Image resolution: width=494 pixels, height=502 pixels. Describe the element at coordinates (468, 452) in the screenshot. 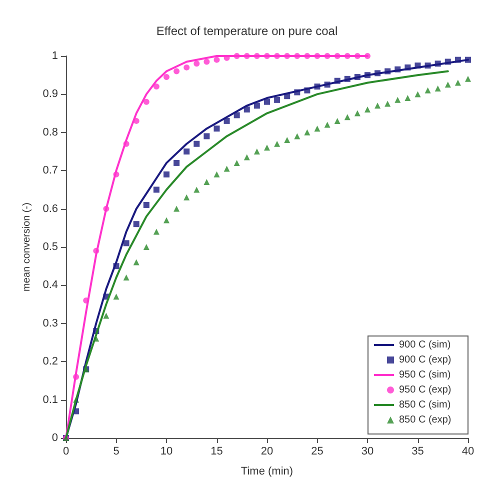

I see `x-tick-label: 40` at that location.